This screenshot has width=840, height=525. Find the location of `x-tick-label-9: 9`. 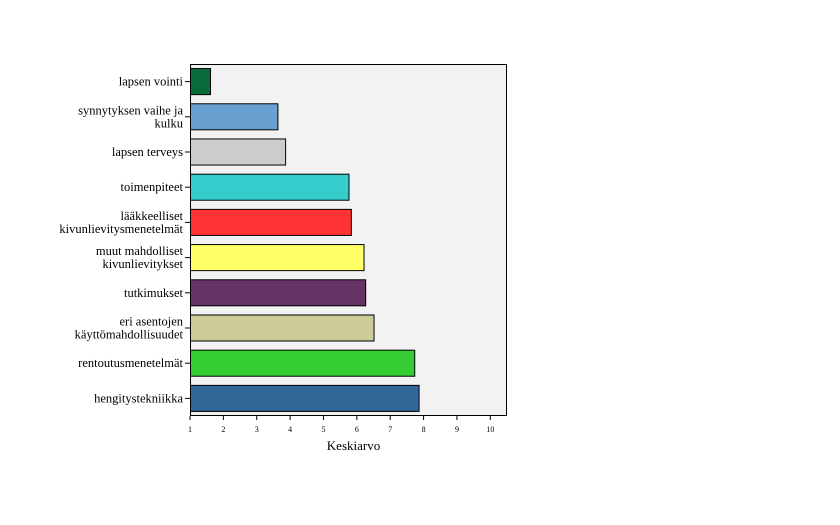

x-tick-label-9: 9 is located at coordinates (457, 429).